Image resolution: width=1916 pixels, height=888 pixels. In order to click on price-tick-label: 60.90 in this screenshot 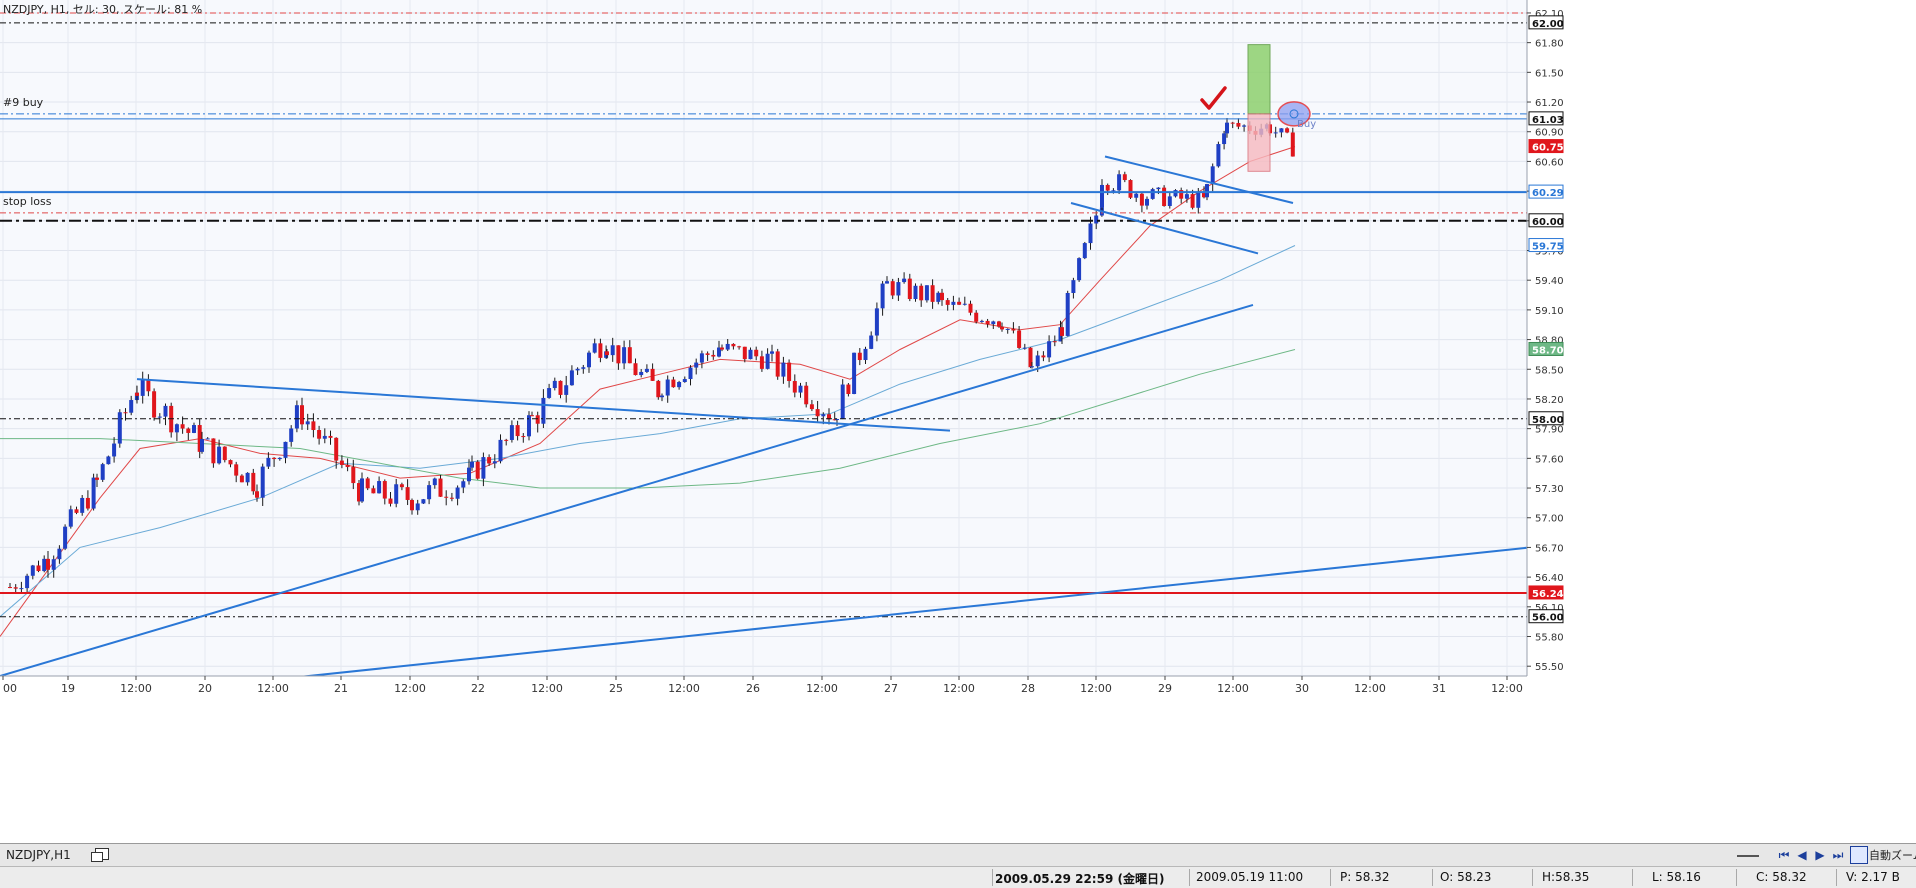, I will do `click(1549, 133)`.